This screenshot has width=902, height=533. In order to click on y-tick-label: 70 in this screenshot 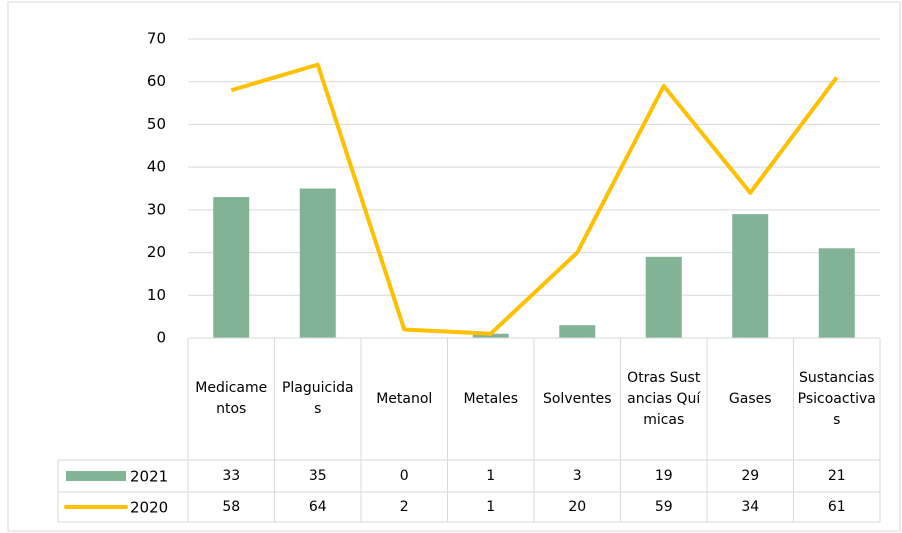, I will do `click(156, 39)`.